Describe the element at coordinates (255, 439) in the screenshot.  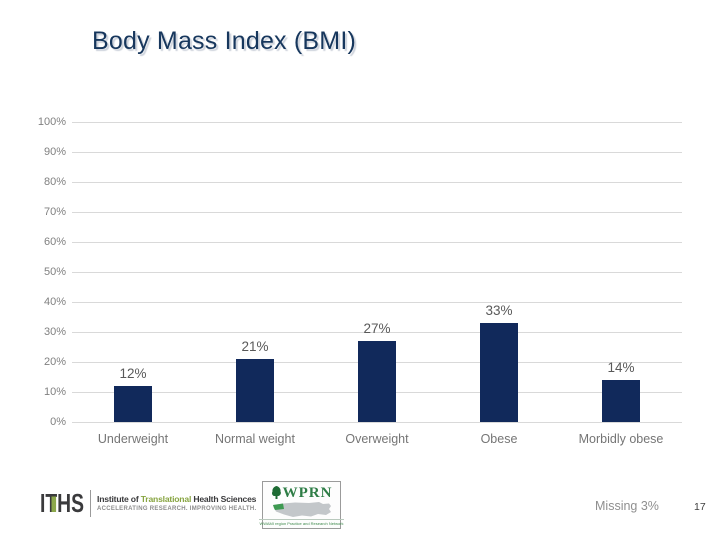
I see `category-label: Normal weight` at that location.